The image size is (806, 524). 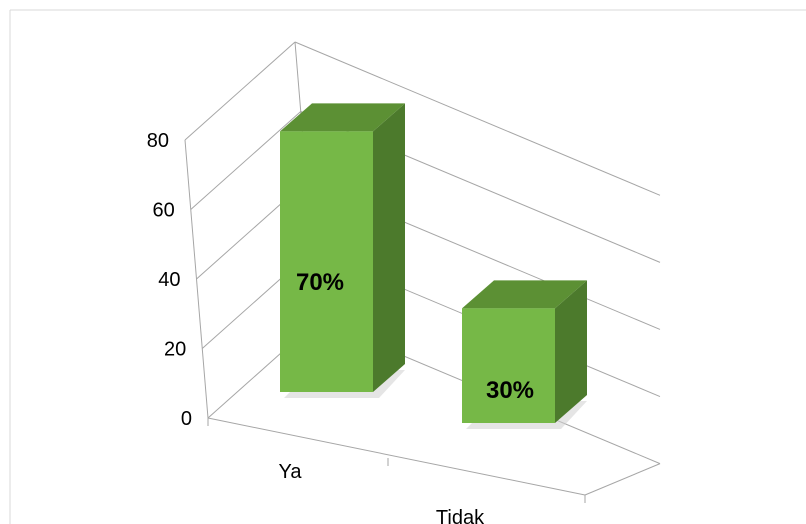 What do you see at coordinates (164, 211) in the screenshot?
I see `y-tick-label-60: 60` at bounding box center [164, 211].